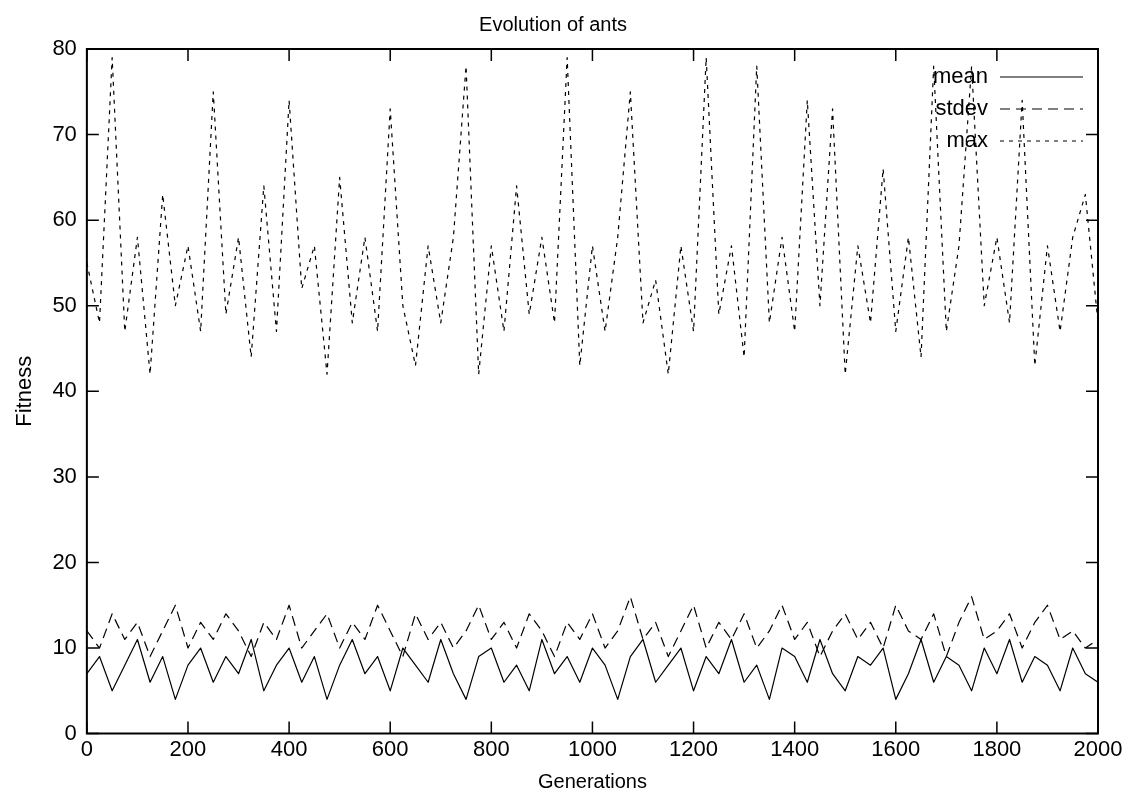 This screenshot has width=1139, height=809. Describe the element at coordinates (188, 748) in the screenshot. I see `x-tick-label: 200` at that location.